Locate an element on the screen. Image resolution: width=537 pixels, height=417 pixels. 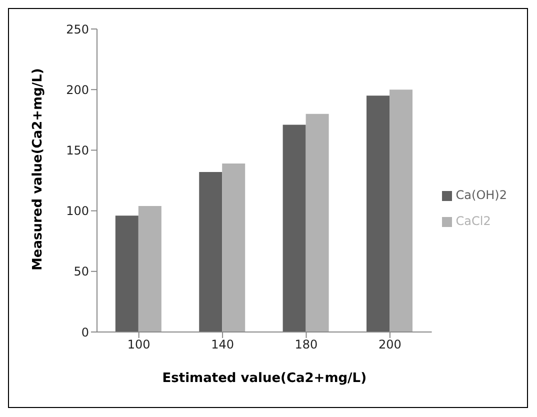
x-axis-title: Estimated value(Ca2+mg/L) is located at coordinates (264, 378).